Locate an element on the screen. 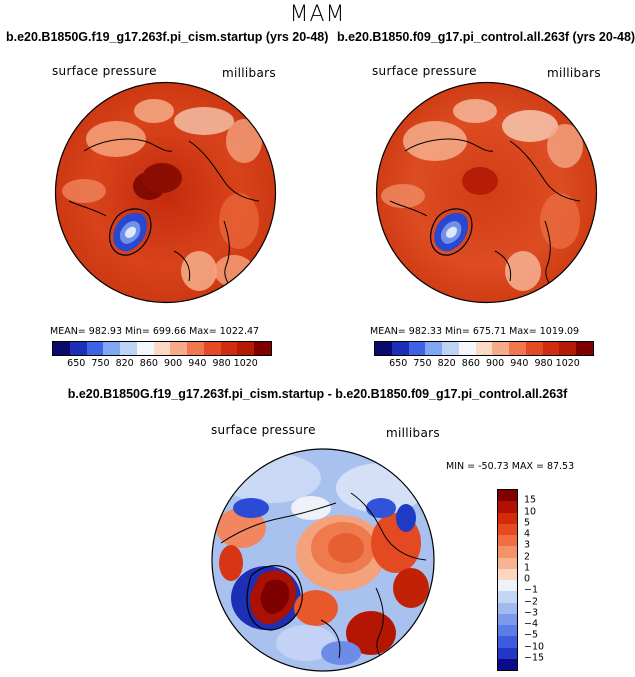 The image size is (635, 677). diff-colorbar is located at coordinates (507, 580).